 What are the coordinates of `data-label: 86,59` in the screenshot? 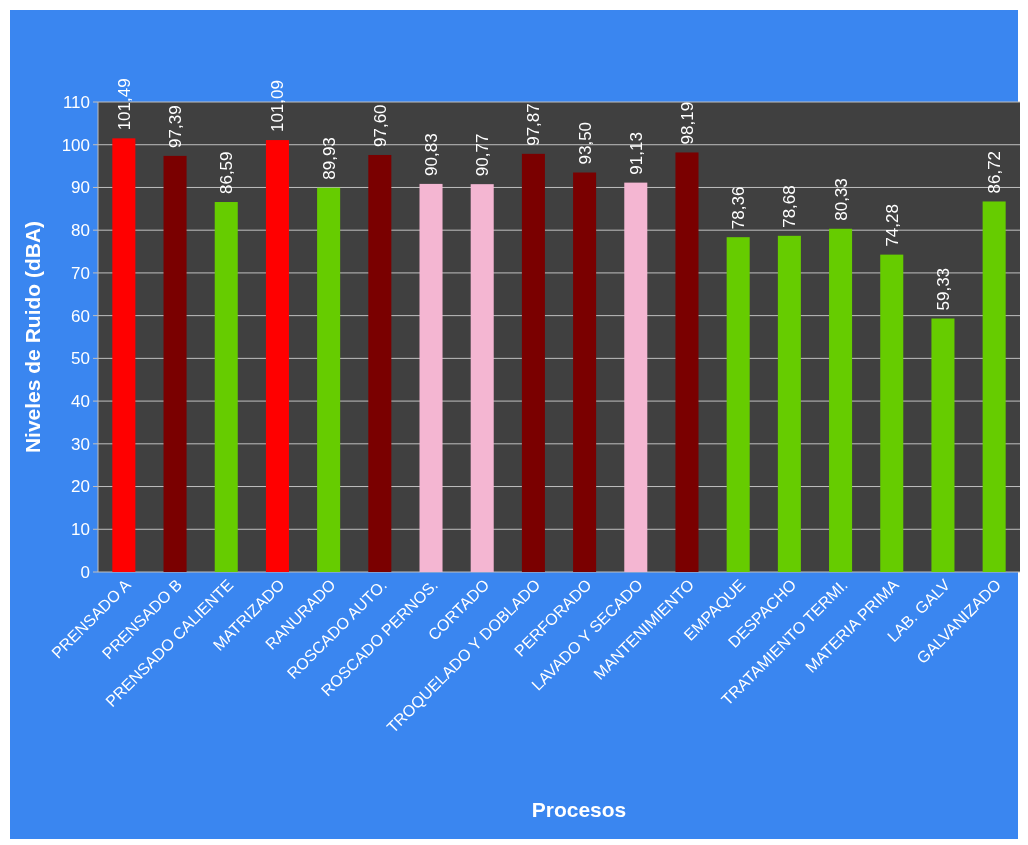 It's located at (227, 173).